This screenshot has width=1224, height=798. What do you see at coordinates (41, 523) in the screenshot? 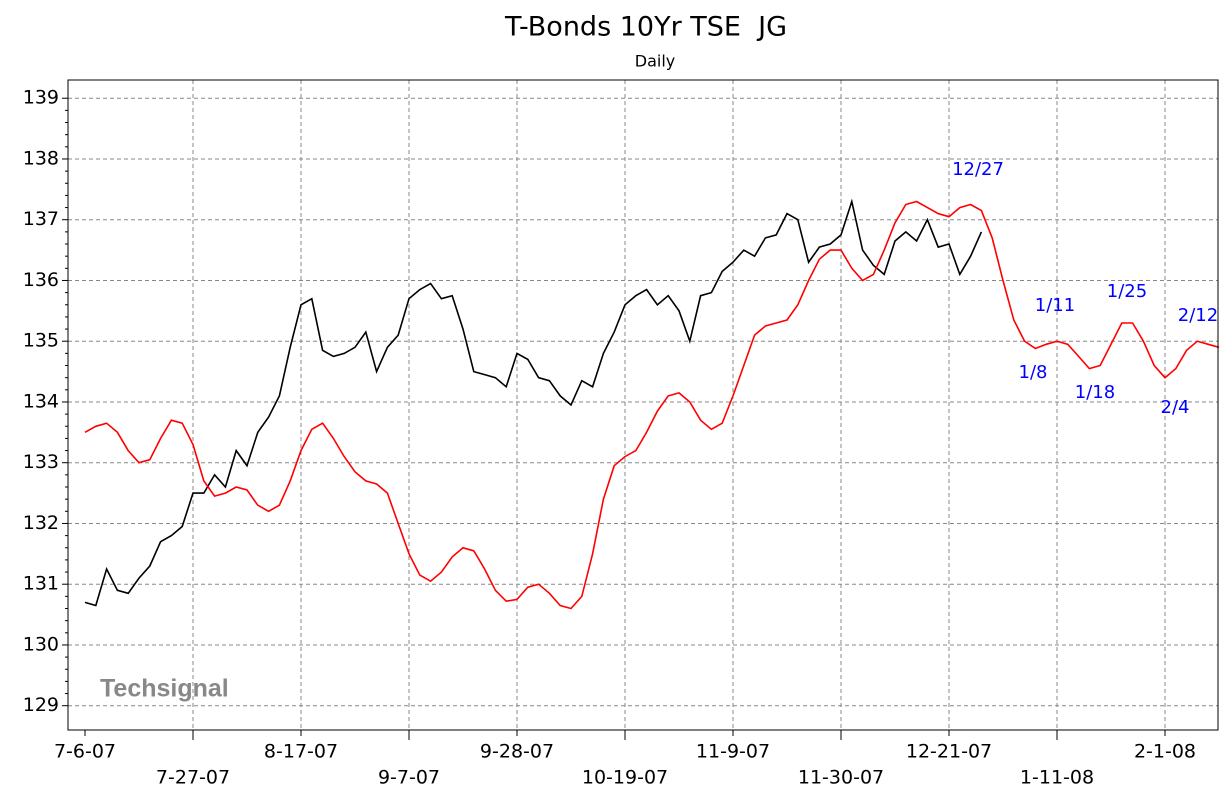
I see `y-tick-label: 132` at bounding box center [41, 523].